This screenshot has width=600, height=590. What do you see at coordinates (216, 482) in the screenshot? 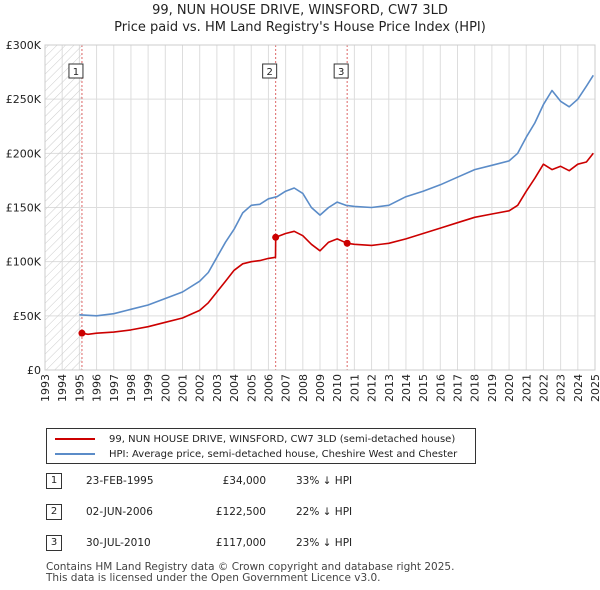
I see `table-row: 1 23-FEB-1995 £34,000 33% ↓ HPI` at bounding box center [216, 482].